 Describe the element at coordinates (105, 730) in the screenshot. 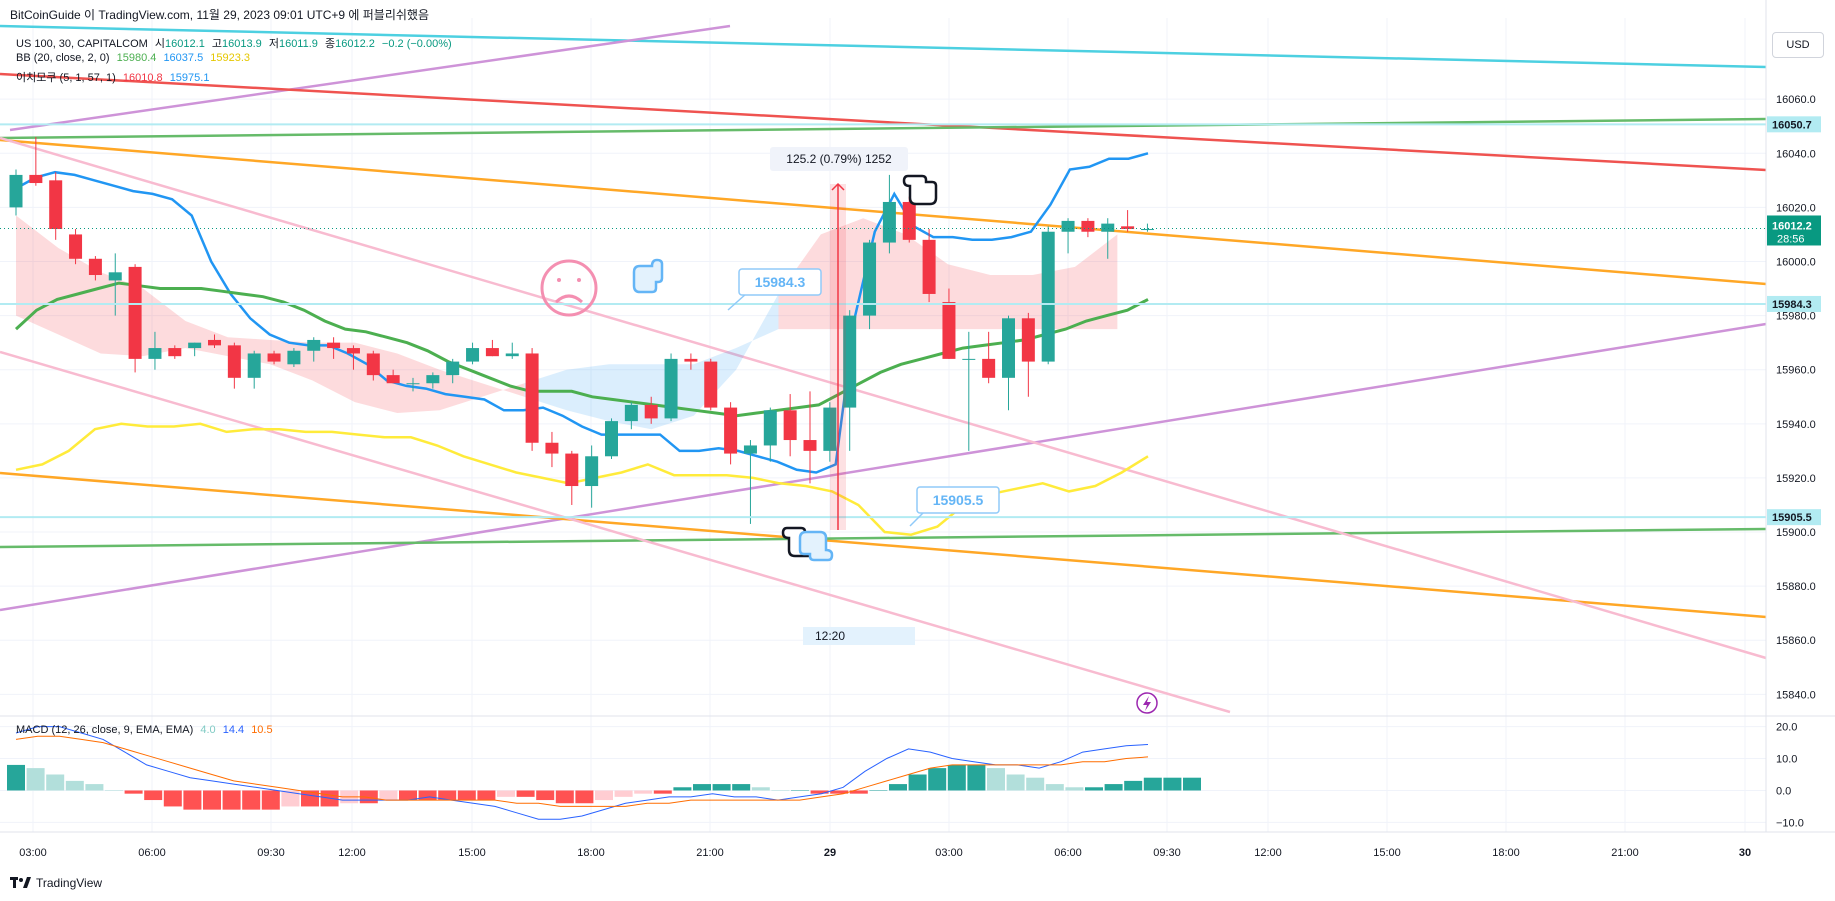

I see `macd-label: MACD (12, 26, close, 9, EMA, EMA)` at that location.